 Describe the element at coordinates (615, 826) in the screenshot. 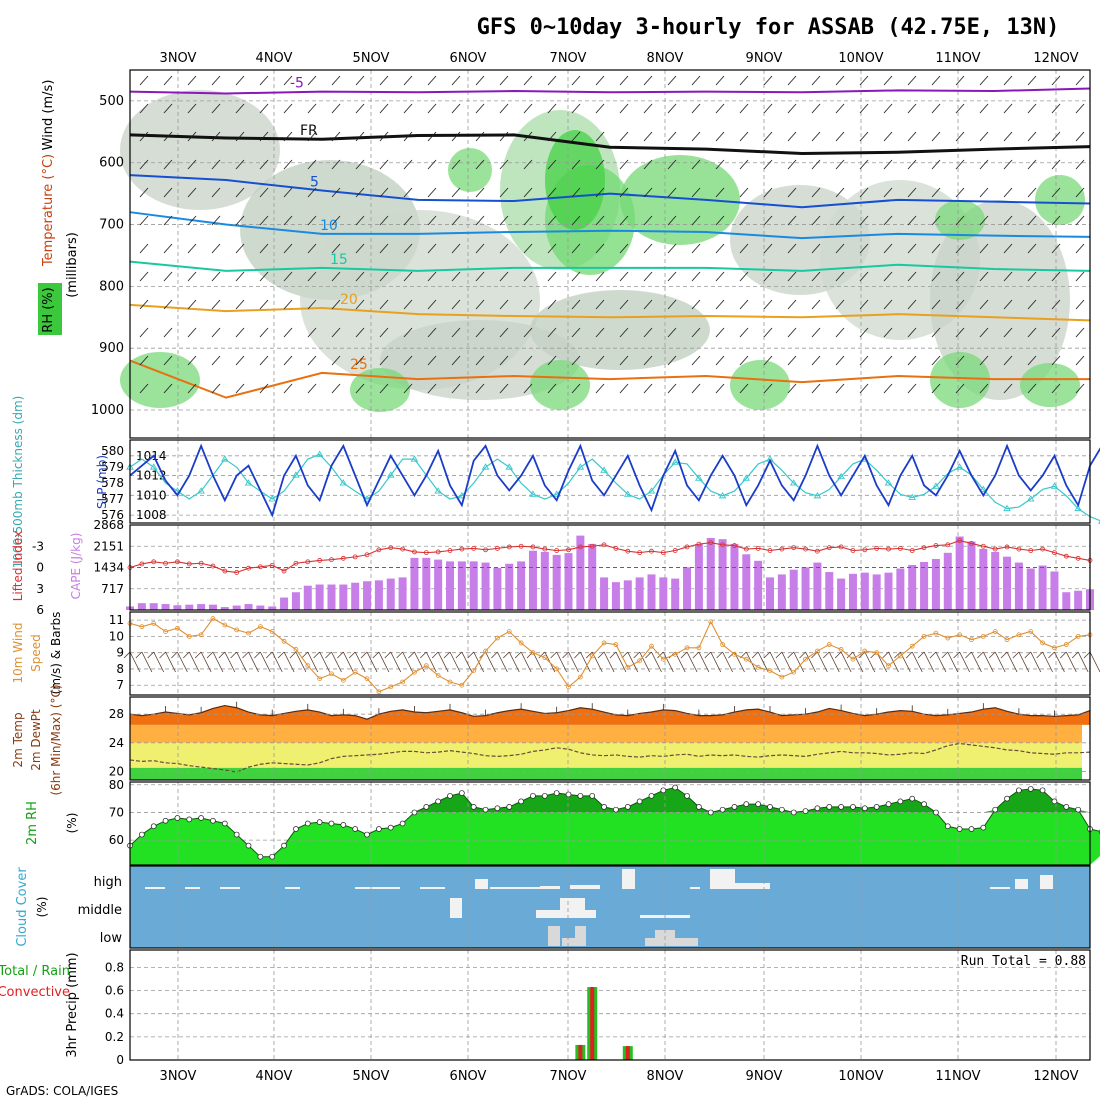

I see `rh-area` at that location.